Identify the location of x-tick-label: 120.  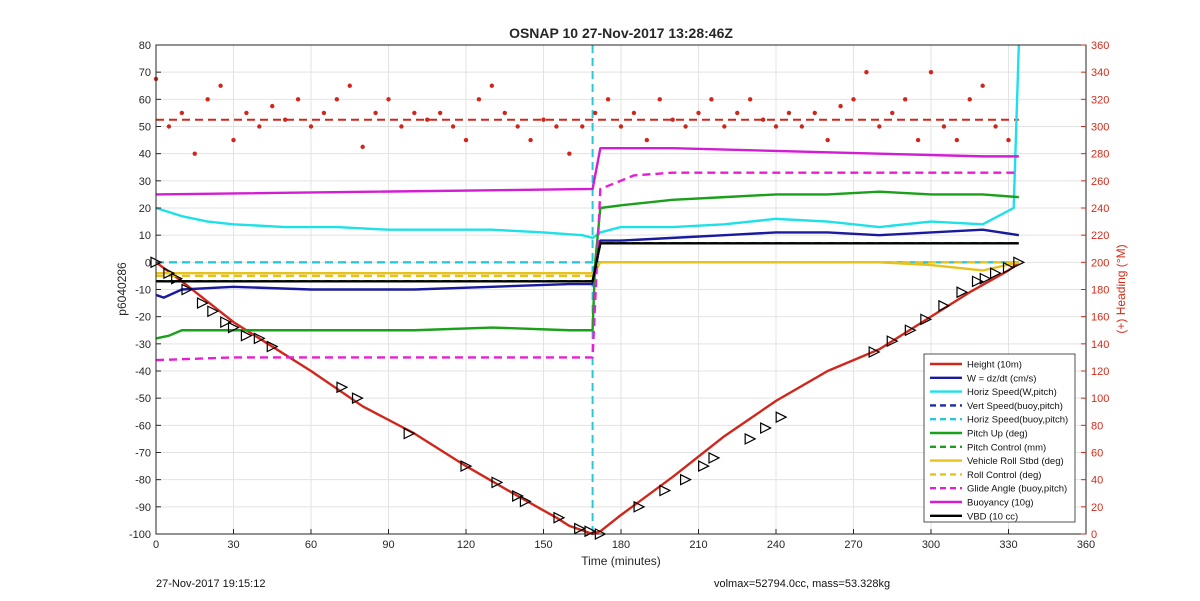
(466, 545).